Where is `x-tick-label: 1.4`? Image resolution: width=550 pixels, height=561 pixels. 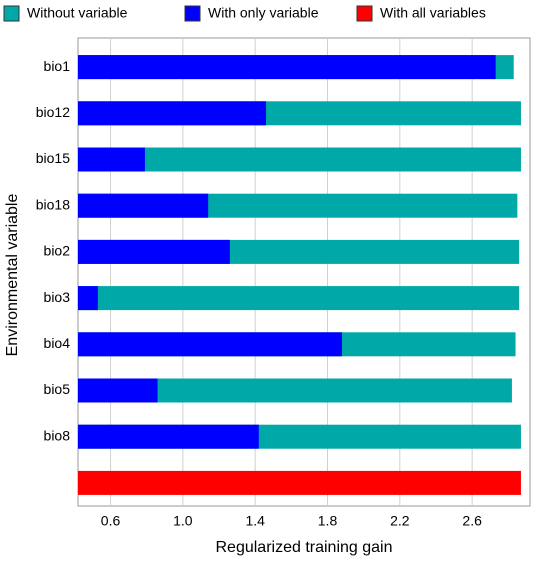 x-tick-label: 1.4 is located at coordinates (255, 521).